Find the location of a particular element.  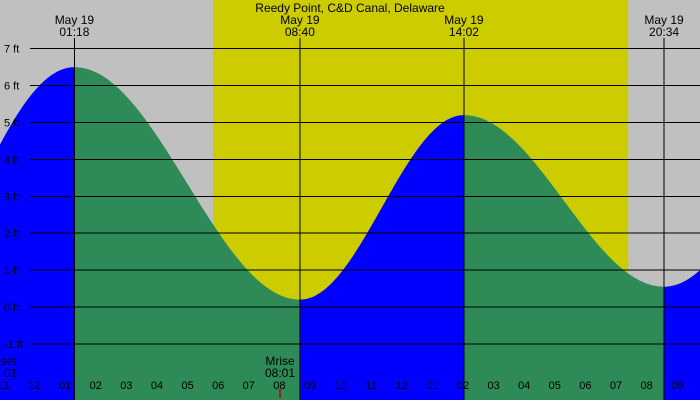

y-tick-label: 6 ft is located at coordinates (11, 87).